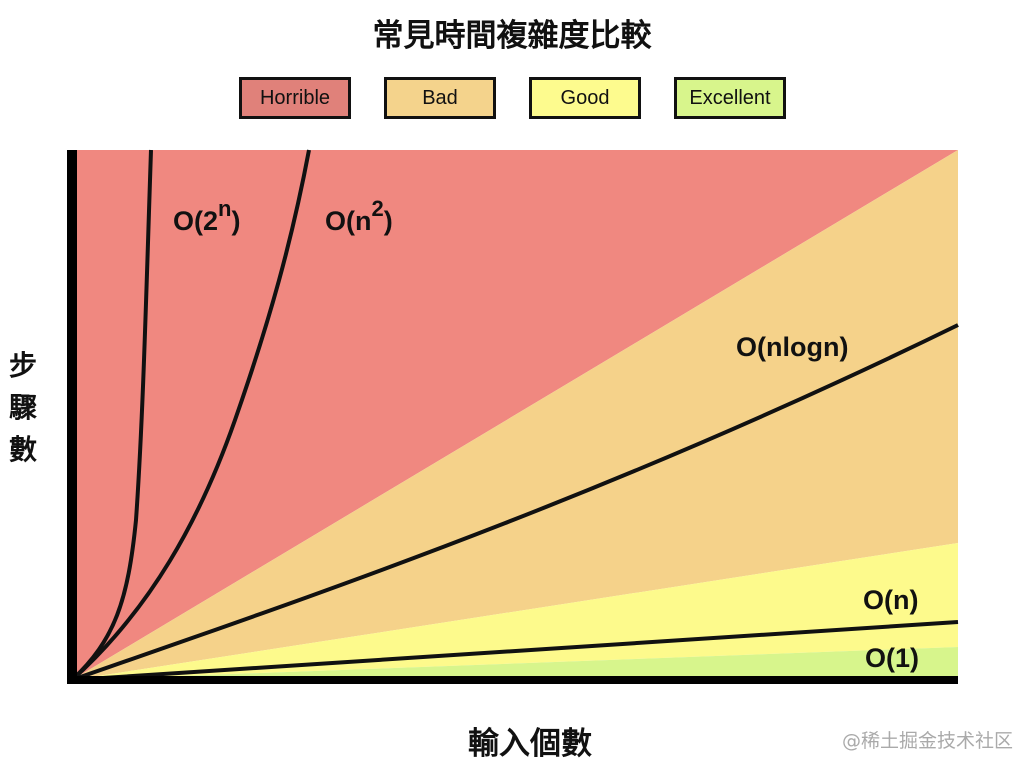 This screenshot has height=768, width=1024. I want to click on y-axis-label: 步驟數, so click(22, 407).